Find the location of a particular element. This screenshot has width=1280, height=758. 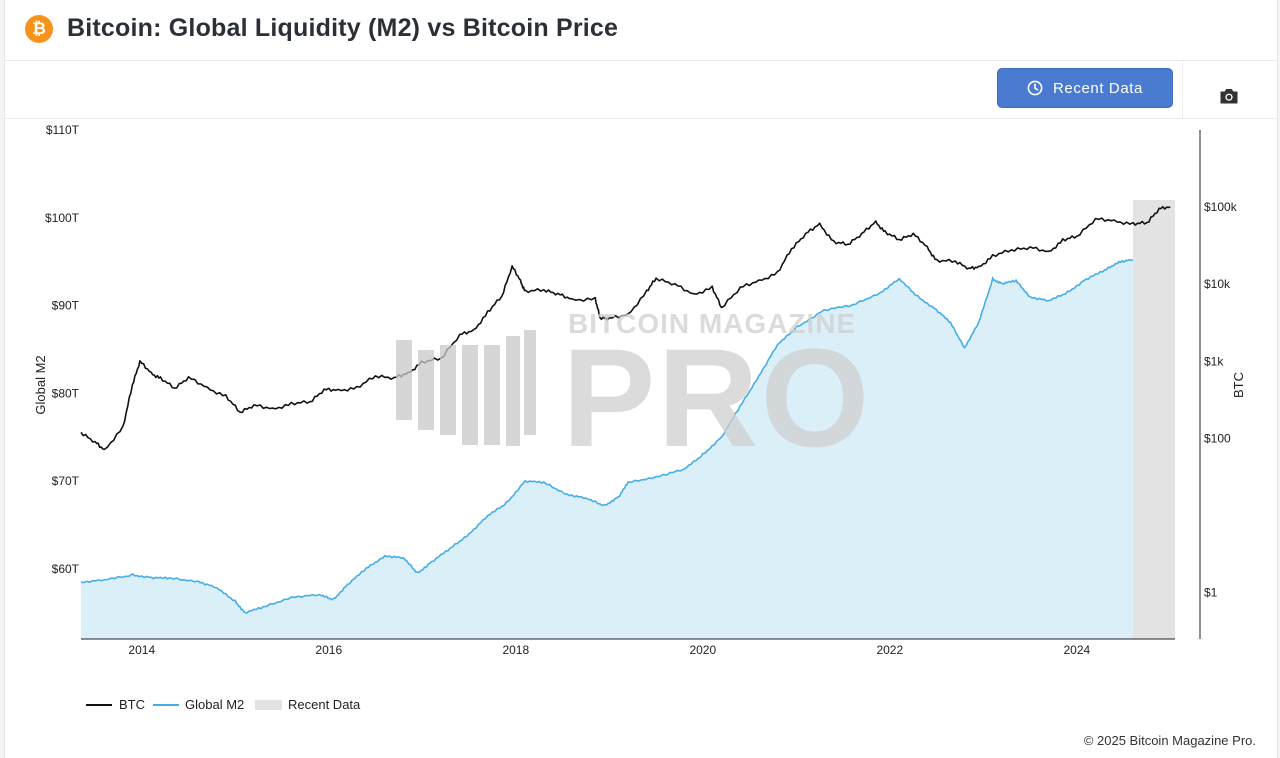

legend-btc-label: BTC is located at coordinates (132, 704).